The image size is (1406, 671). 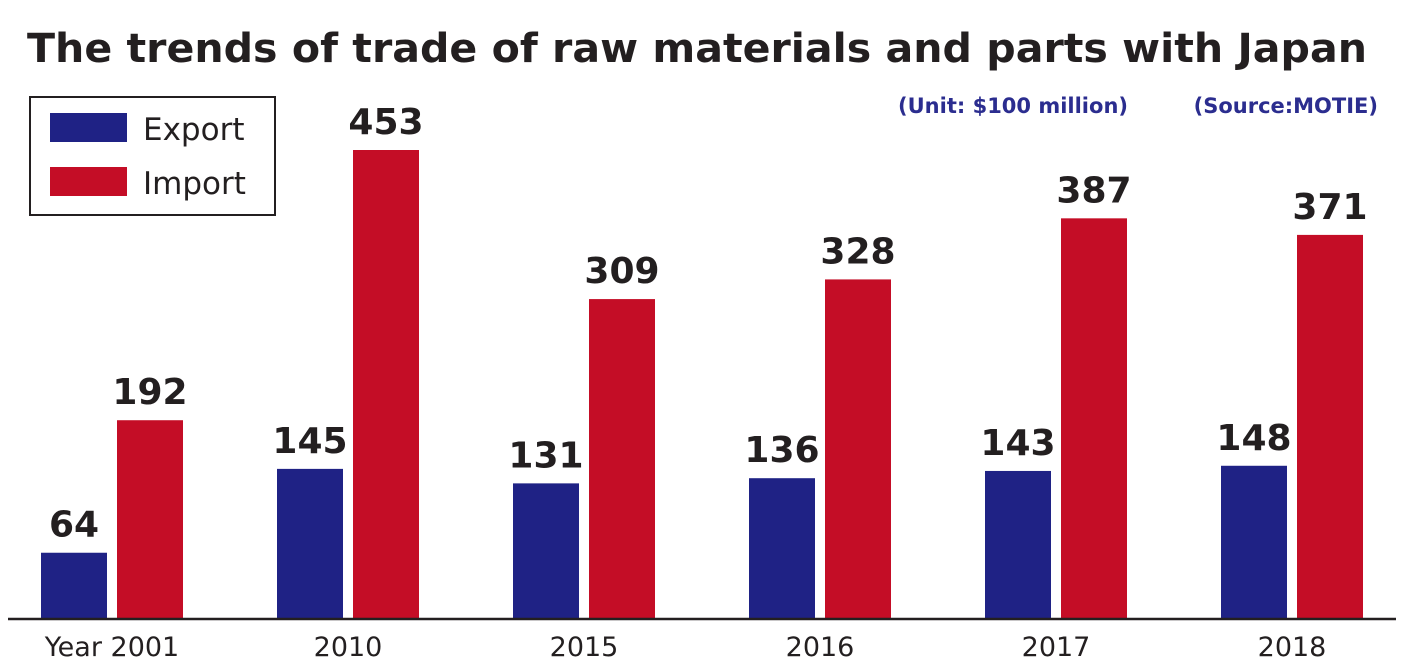 I want to click on value-label-export-4: 143, so click(x=1017, y=443).